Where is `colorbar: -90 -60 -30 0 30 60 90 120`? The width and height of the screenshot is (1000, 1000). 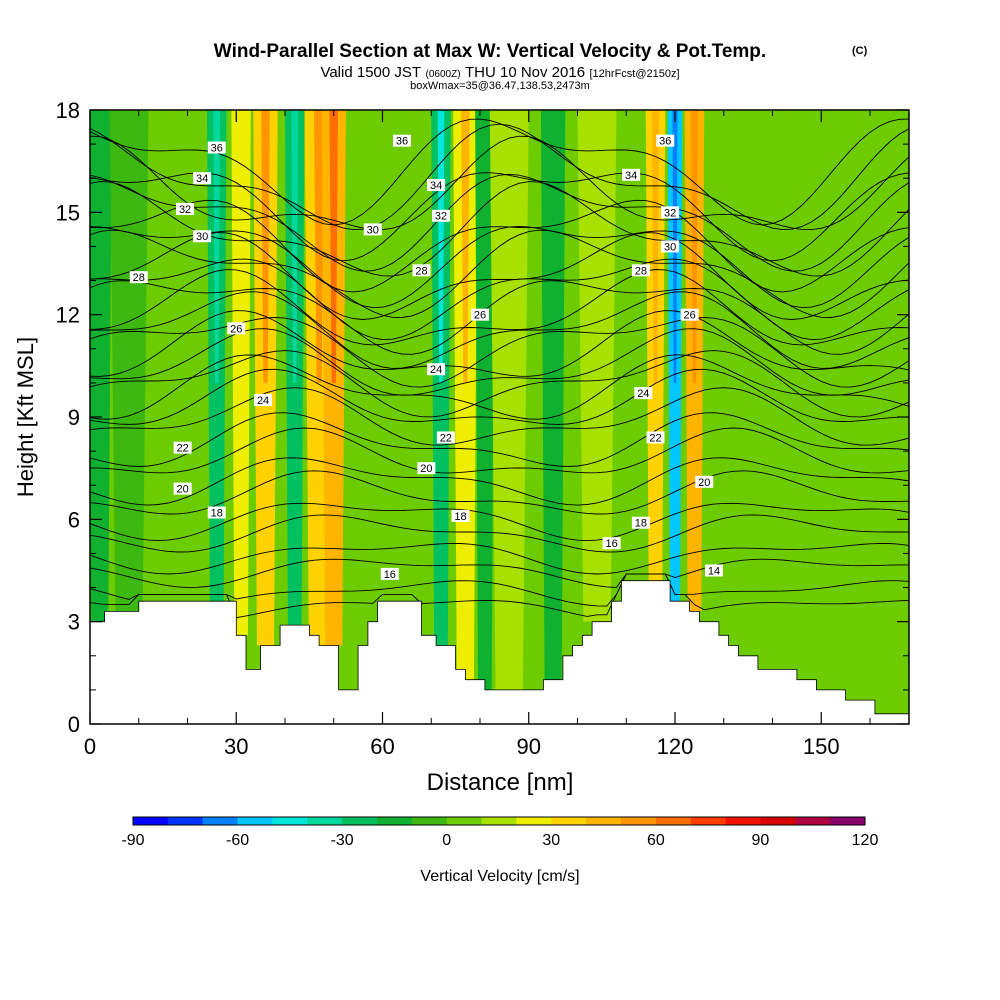 colorbar: -90 -60 -30 0 30 60 90 120 is located at coordinates (500, 832).